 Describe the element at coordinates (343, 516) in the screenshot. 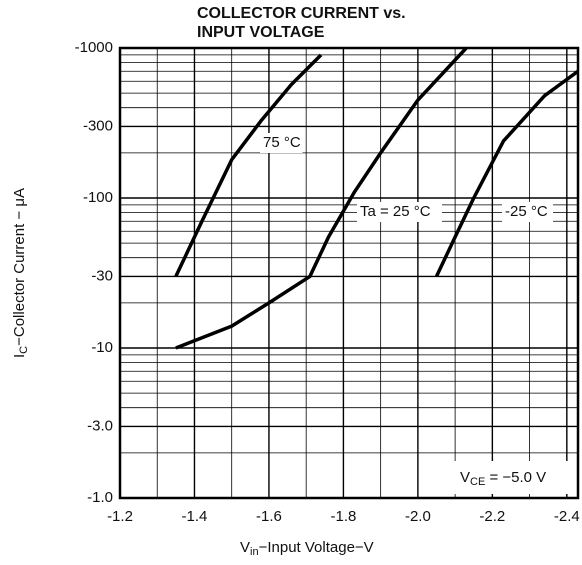

I see `x-tick-label: -1.8` at that location.